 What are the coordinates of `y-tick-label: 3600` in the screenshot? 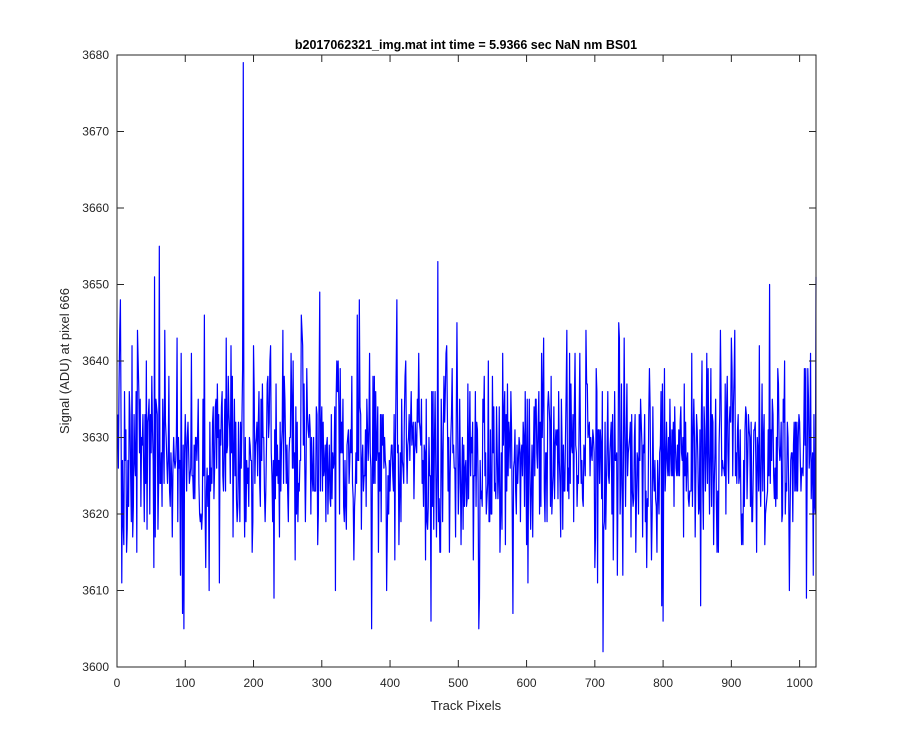 It's located at (95, 667).